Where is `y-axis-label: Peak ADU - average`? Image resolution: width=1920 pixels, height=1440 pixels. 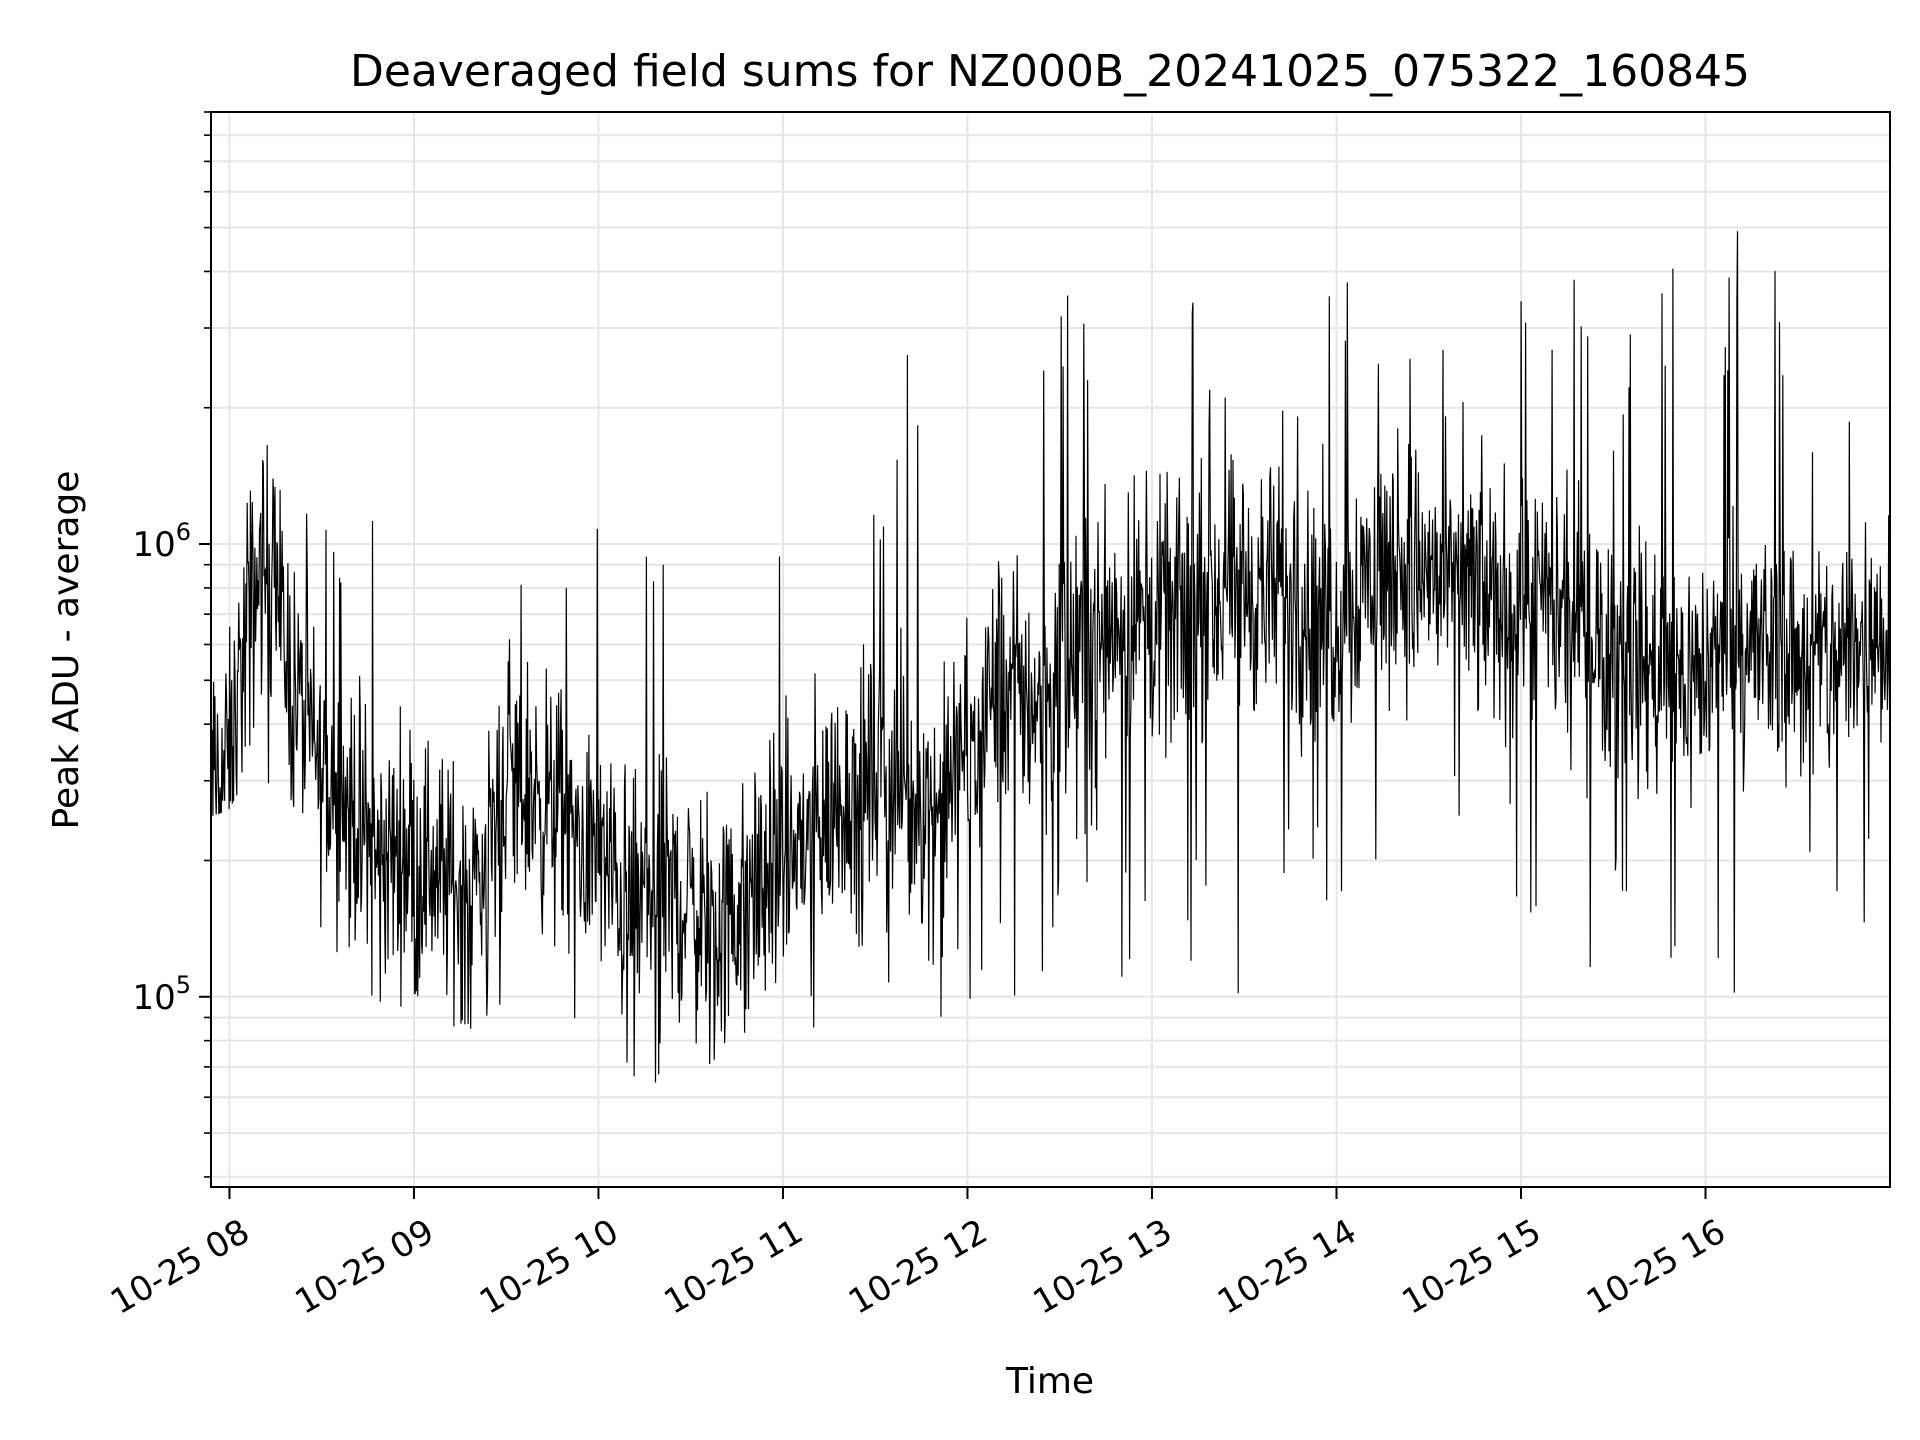 y-axis-label: Peak ADU - average is located at coordinates (66, 650).